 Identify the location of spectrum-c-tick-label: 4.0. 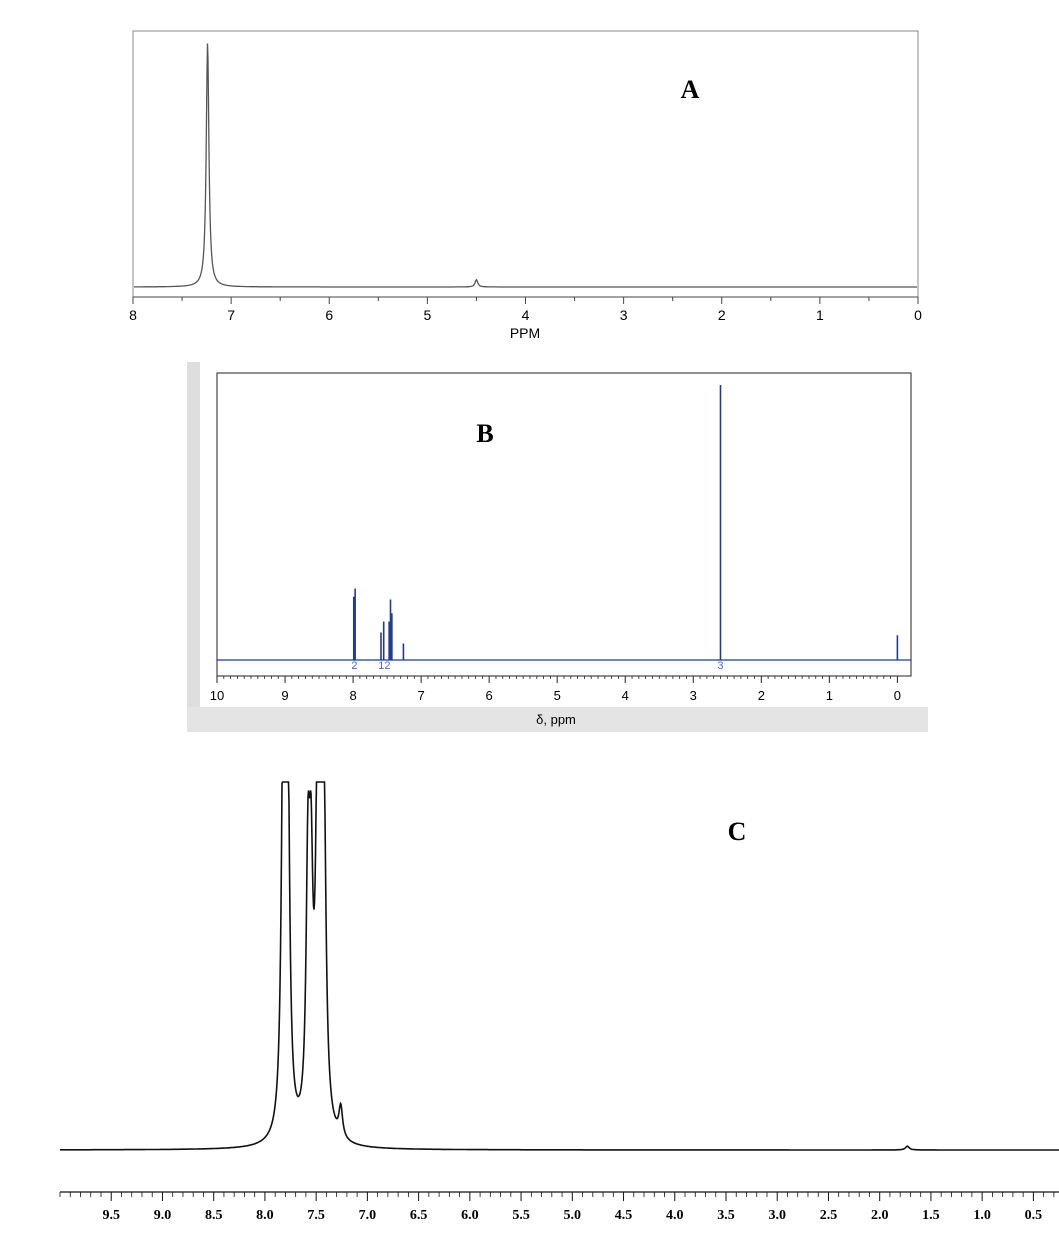
(675, 1215).